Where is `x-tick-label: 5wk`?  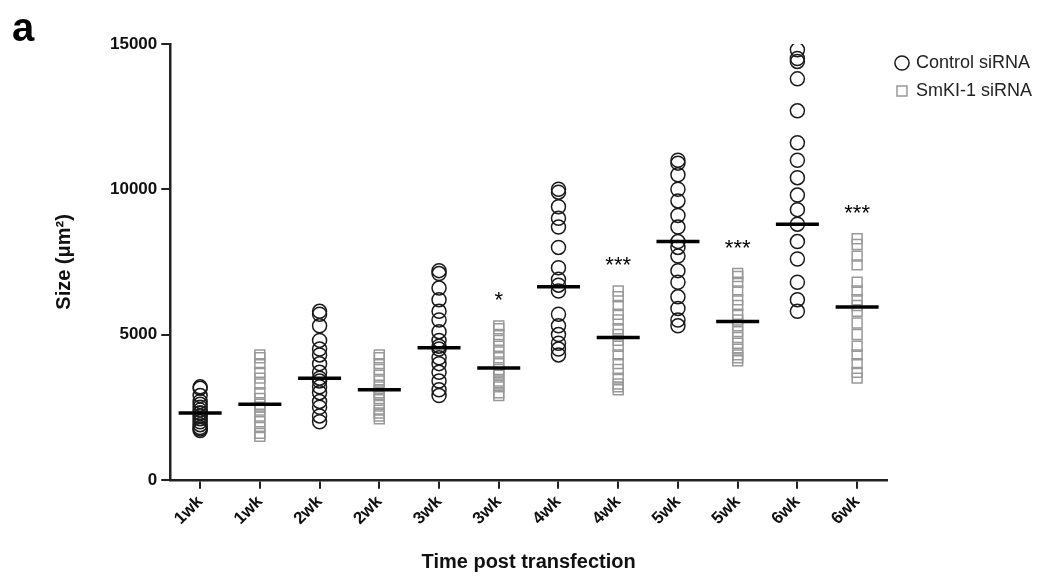
x-tick-label: 5wk is located at coordinates (726, 509).